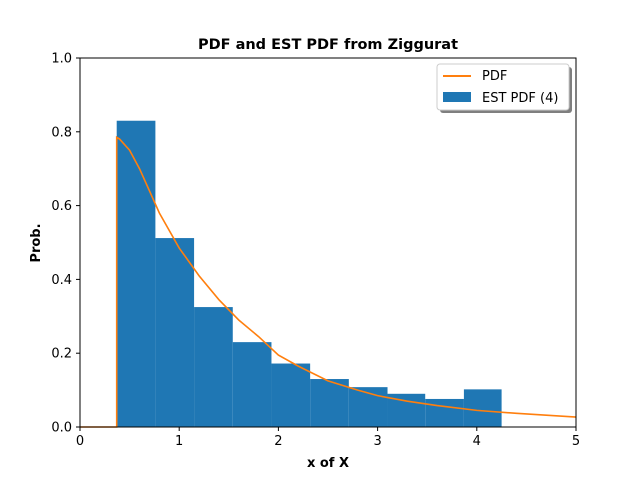  Describe the element at coordinates (61, 428) in the screenshot. I see `y-tick-label: 0.0` at that location.